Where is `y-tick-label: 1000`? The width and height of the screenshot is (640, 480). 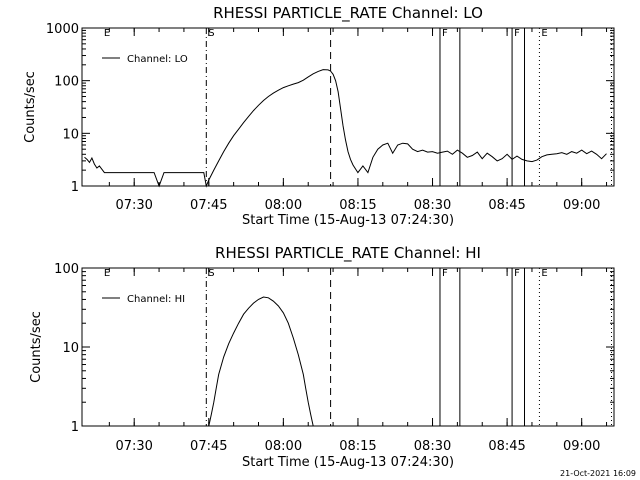
y-tick-label: 1000 is located at coordinates (62, 29).